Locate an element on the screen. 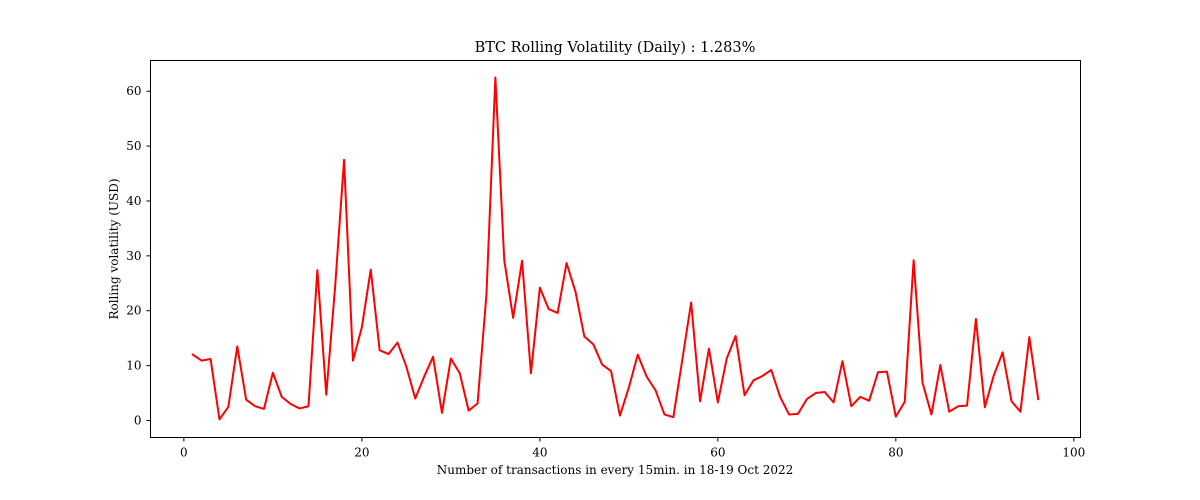 Image resolution: width=1200 pixels, height=500 pixels. y-tick-label: 0 is located at coordinates (138, 420).